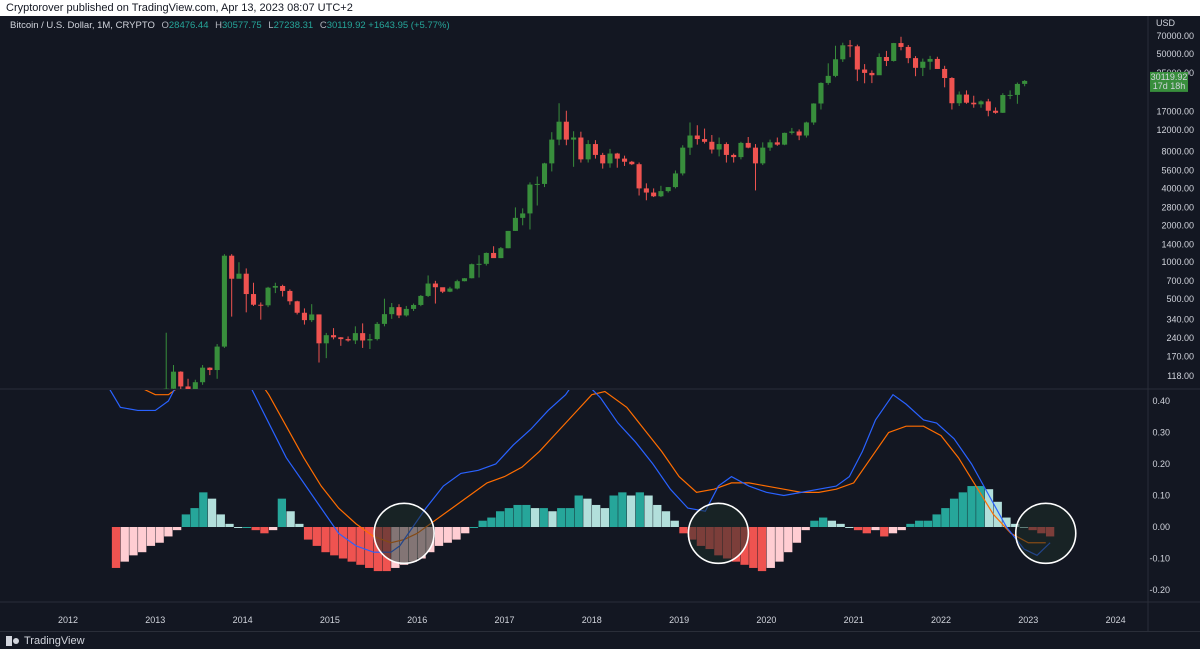  What do you see at coordinates (1166, 23) in the screenshot?
I see `price-axis-unit: USD` at bounding box center [1166, 23].